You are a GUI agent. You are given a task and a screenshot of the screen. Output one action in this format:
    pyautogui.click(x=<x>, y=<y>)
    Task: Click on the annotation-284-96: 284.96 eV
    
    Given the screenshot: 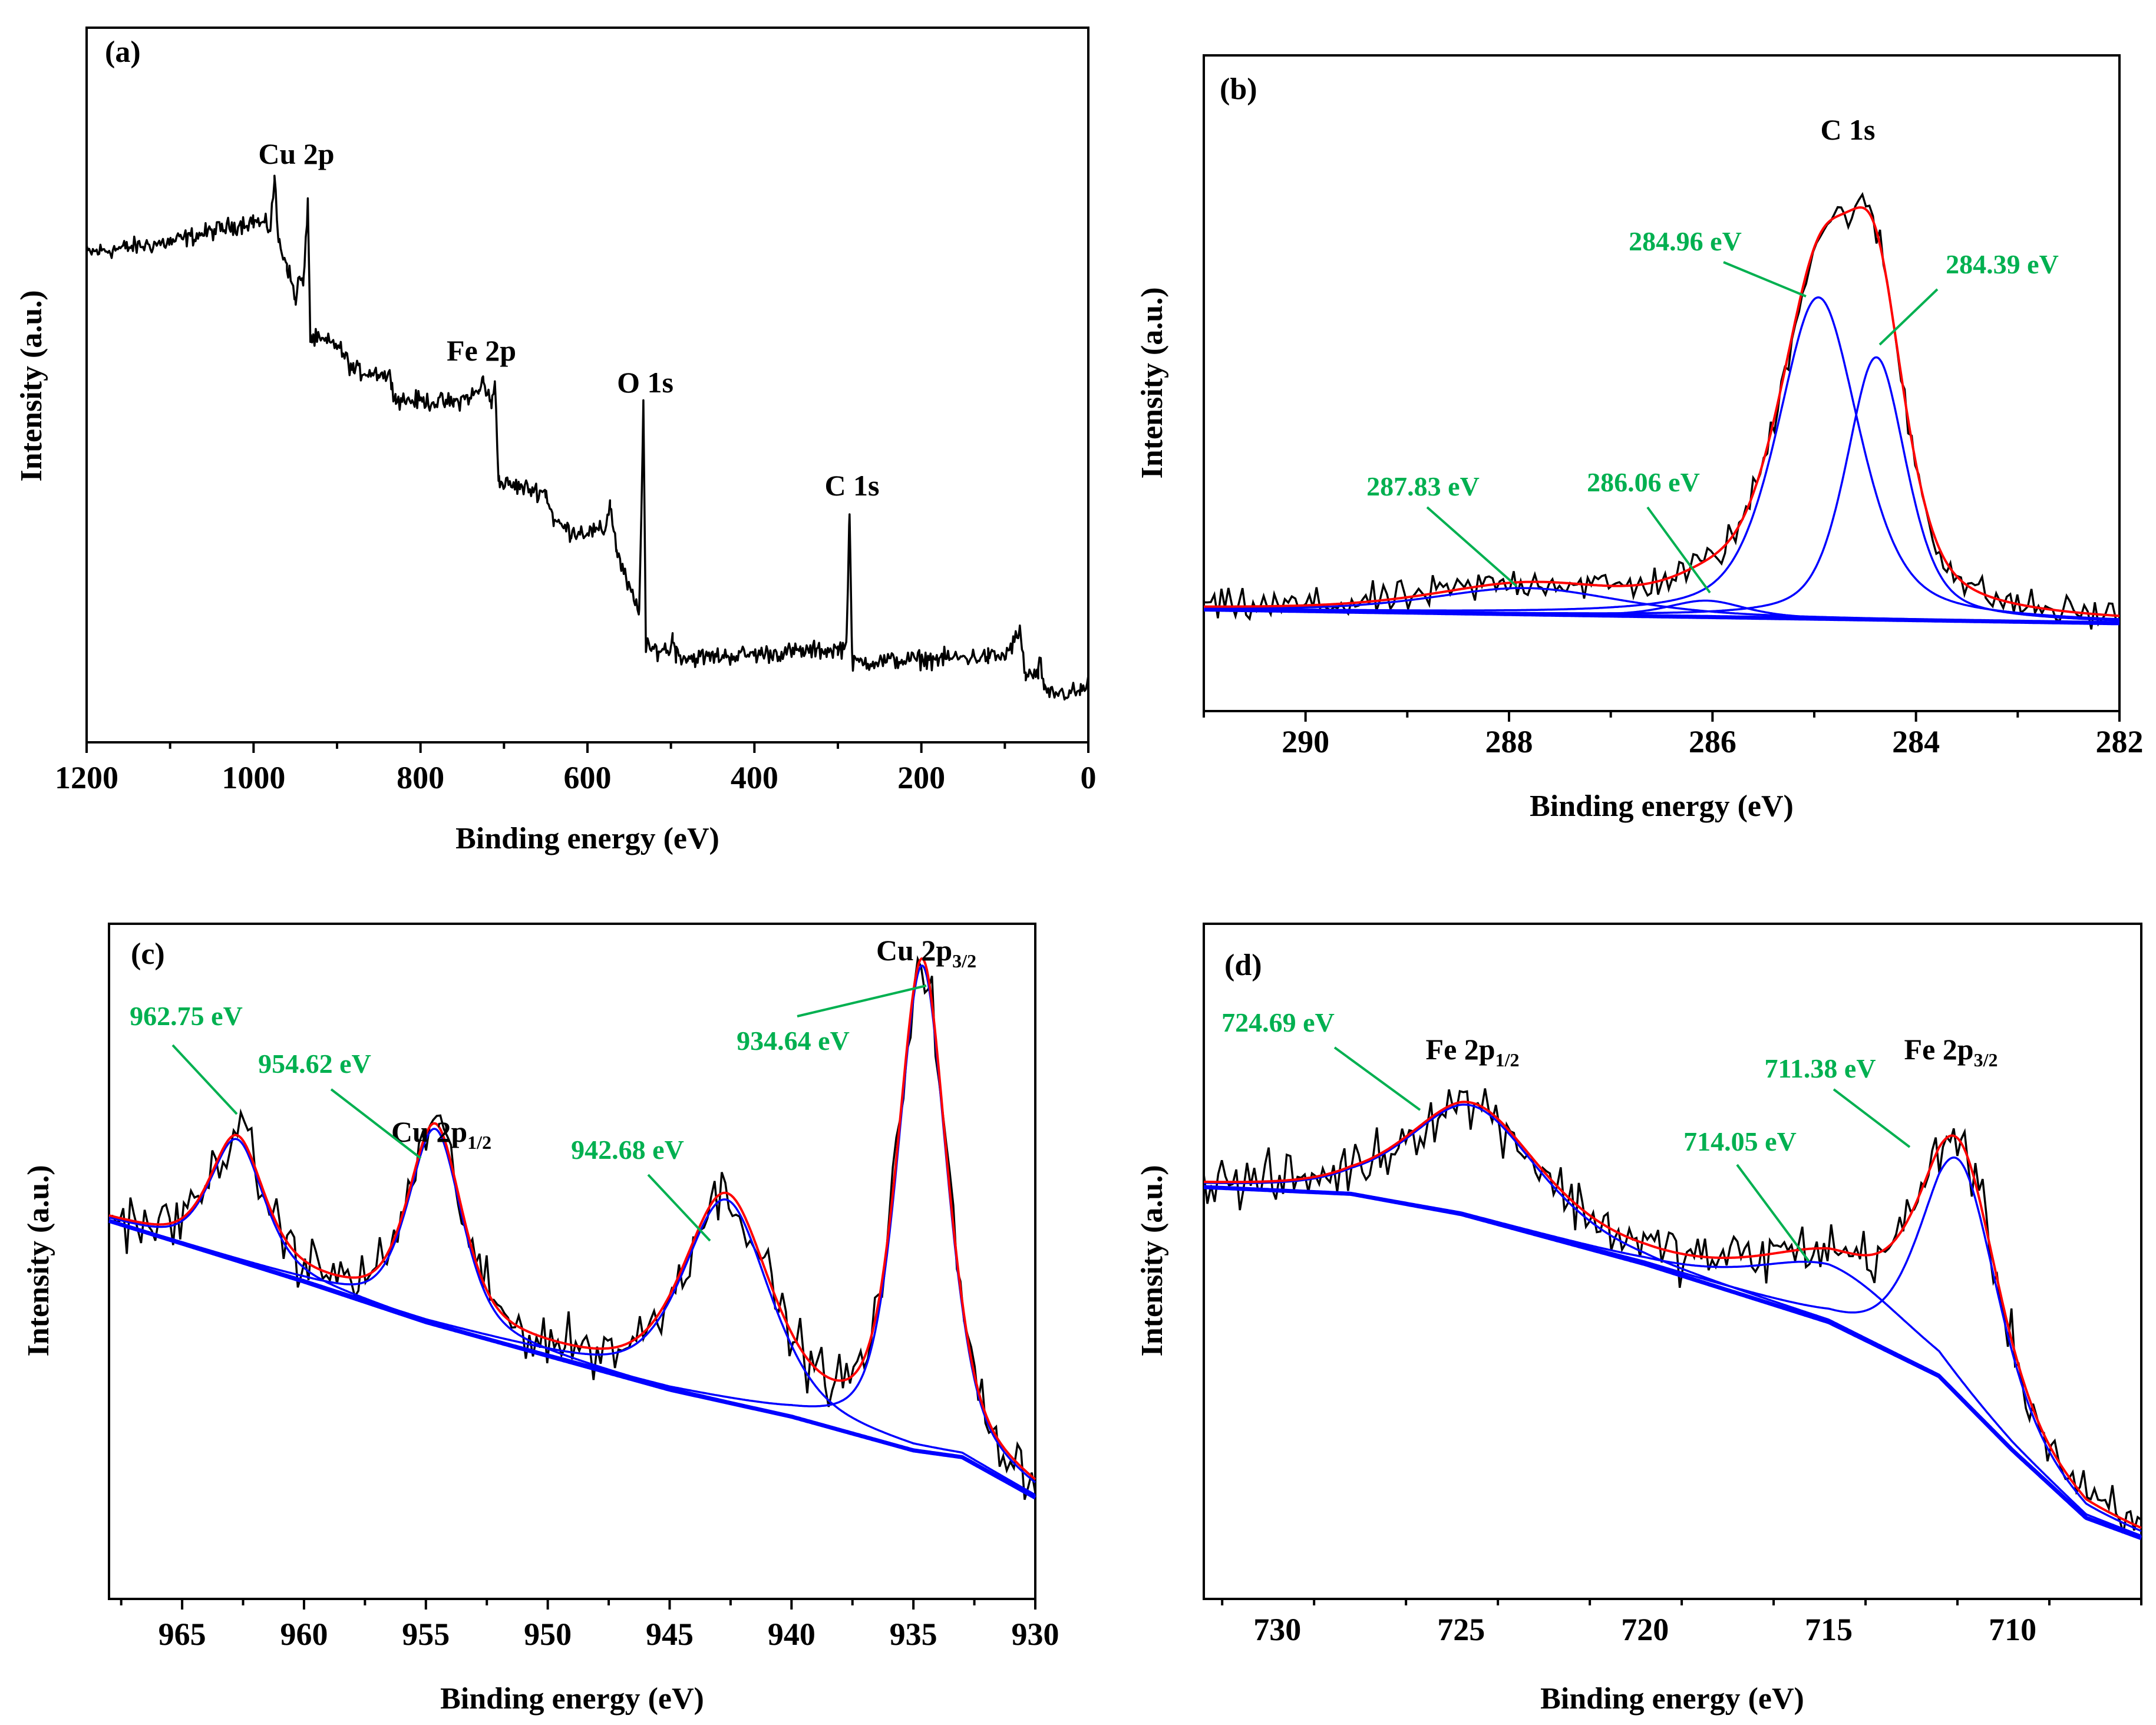 What is the action you would take?
    pyautogui.click(x=1718, y=262)
    